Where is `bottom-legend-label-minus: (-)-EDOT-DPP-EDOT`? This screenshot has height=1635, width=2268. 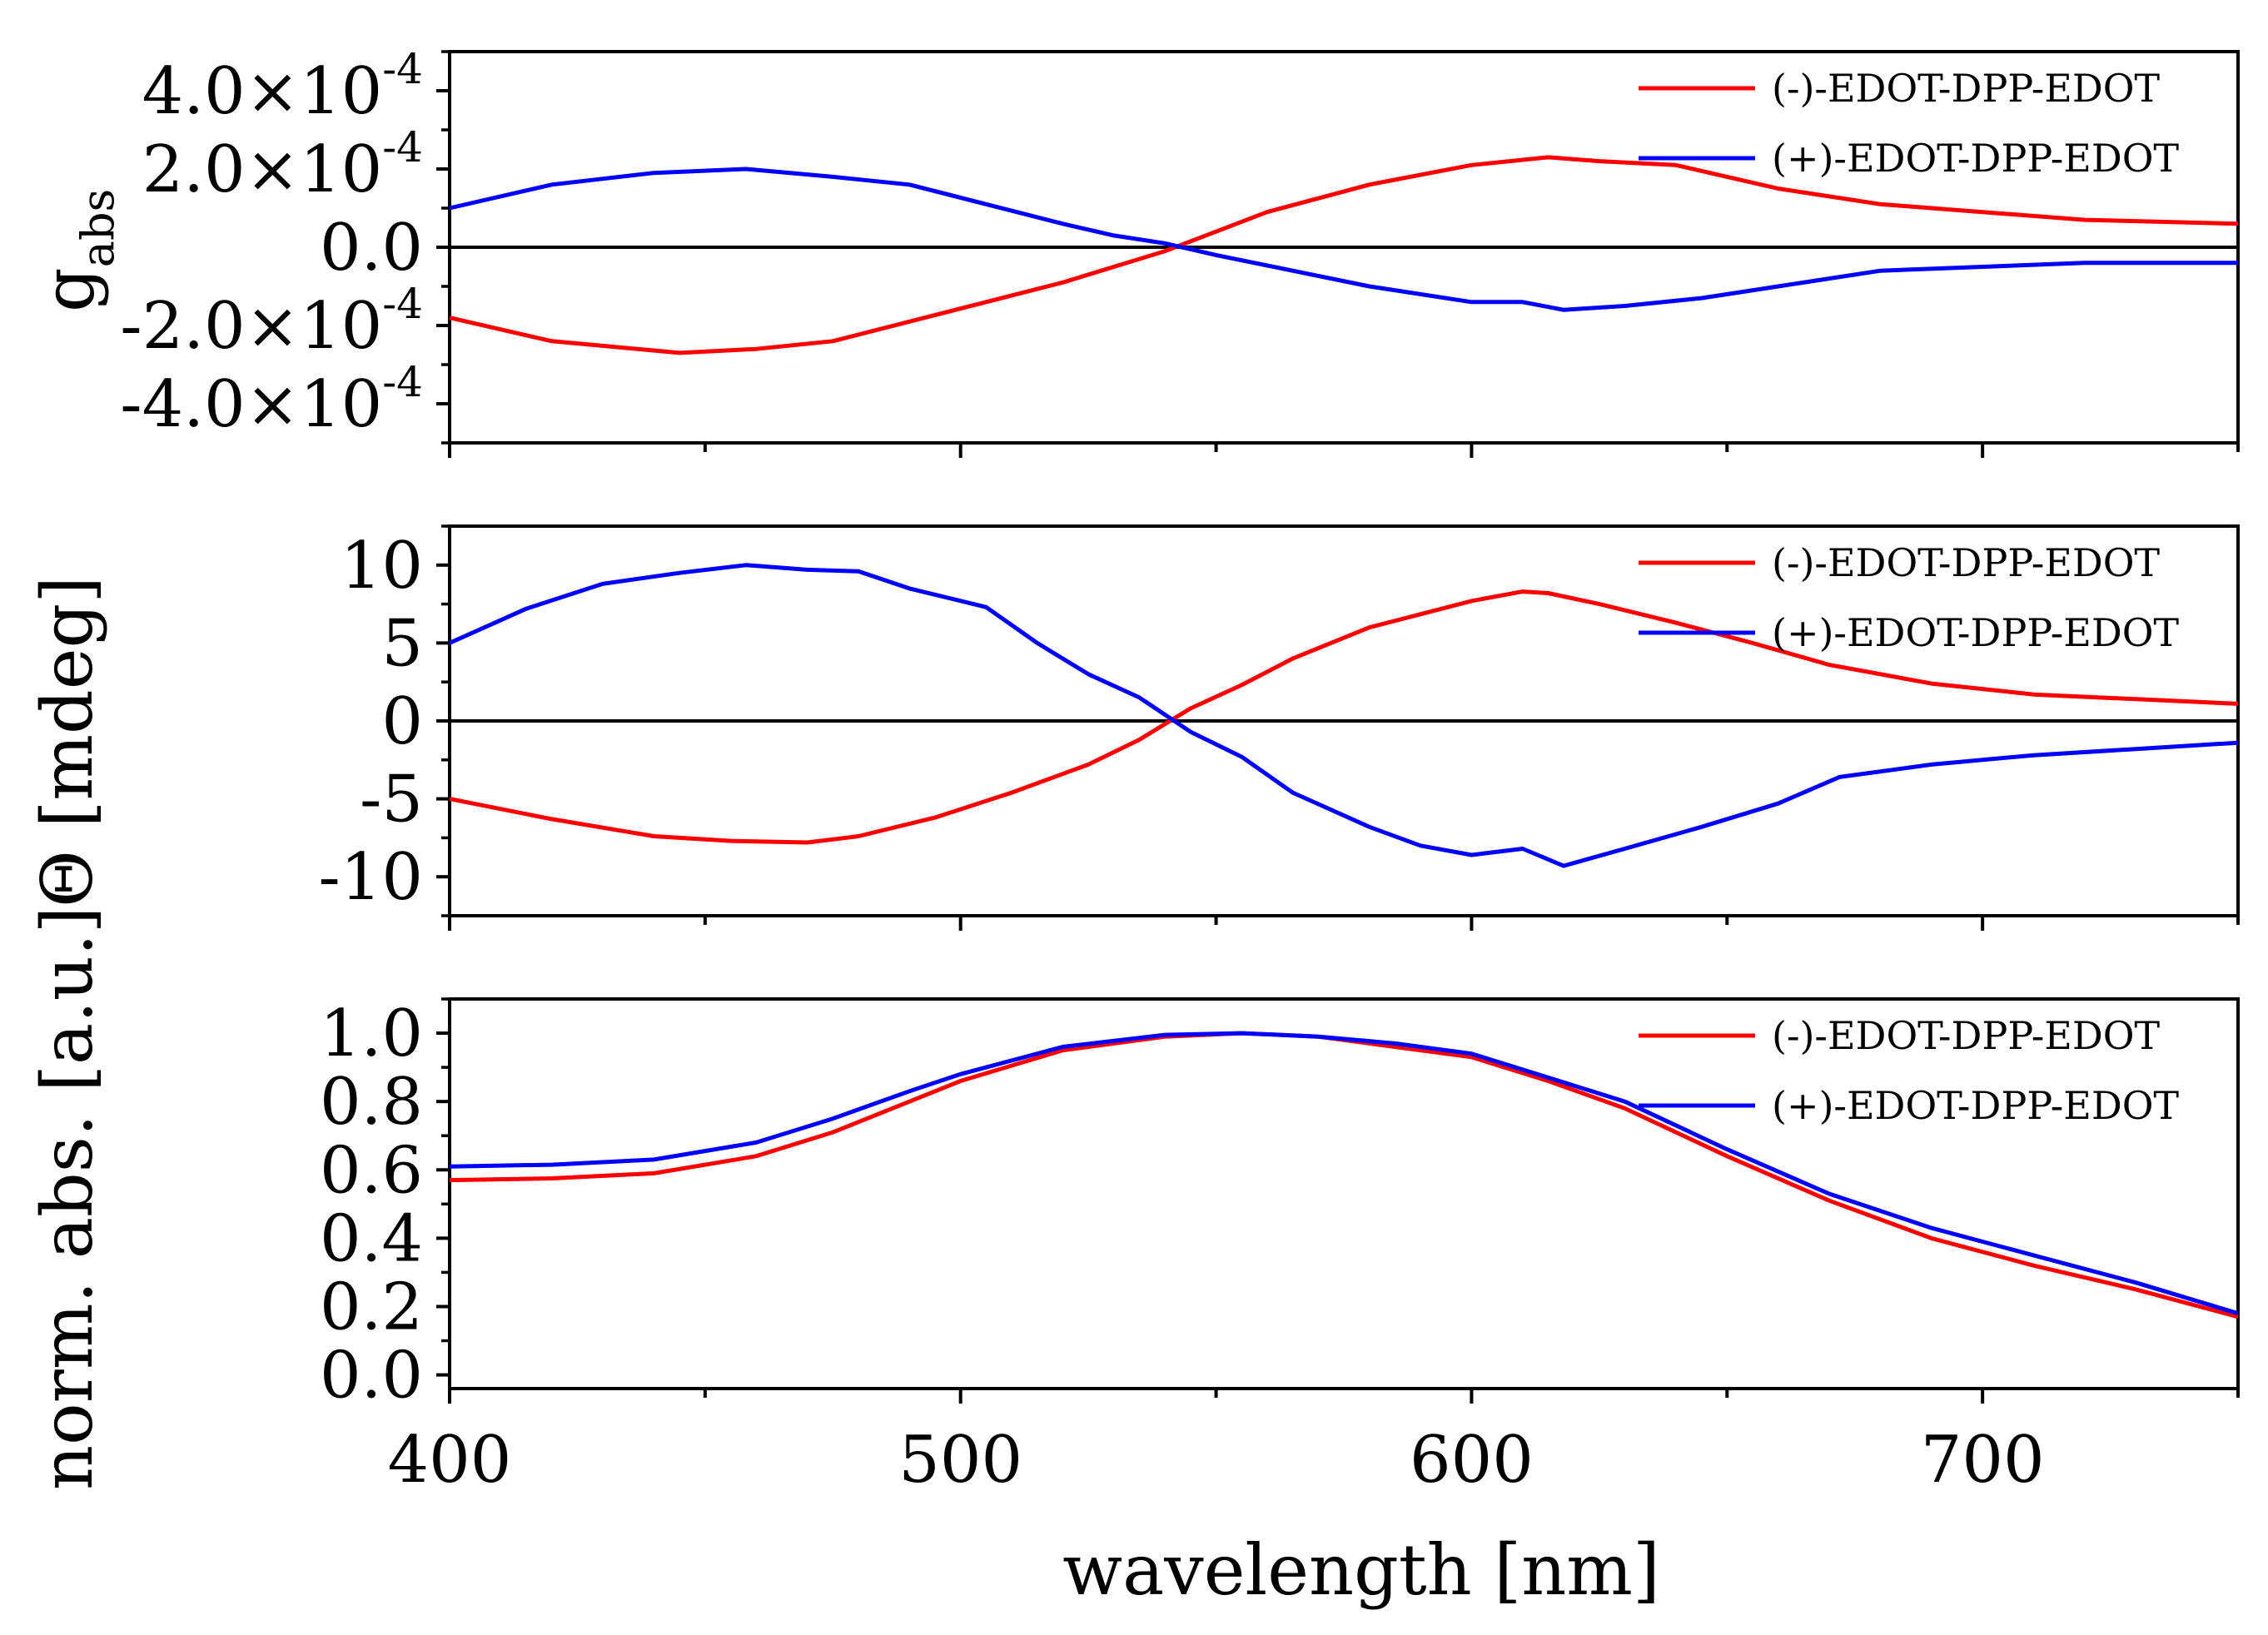
bottom-legend-label-minus: (-)-EDOT-DPP-EDOT is located at coordinates (1966, 1035).